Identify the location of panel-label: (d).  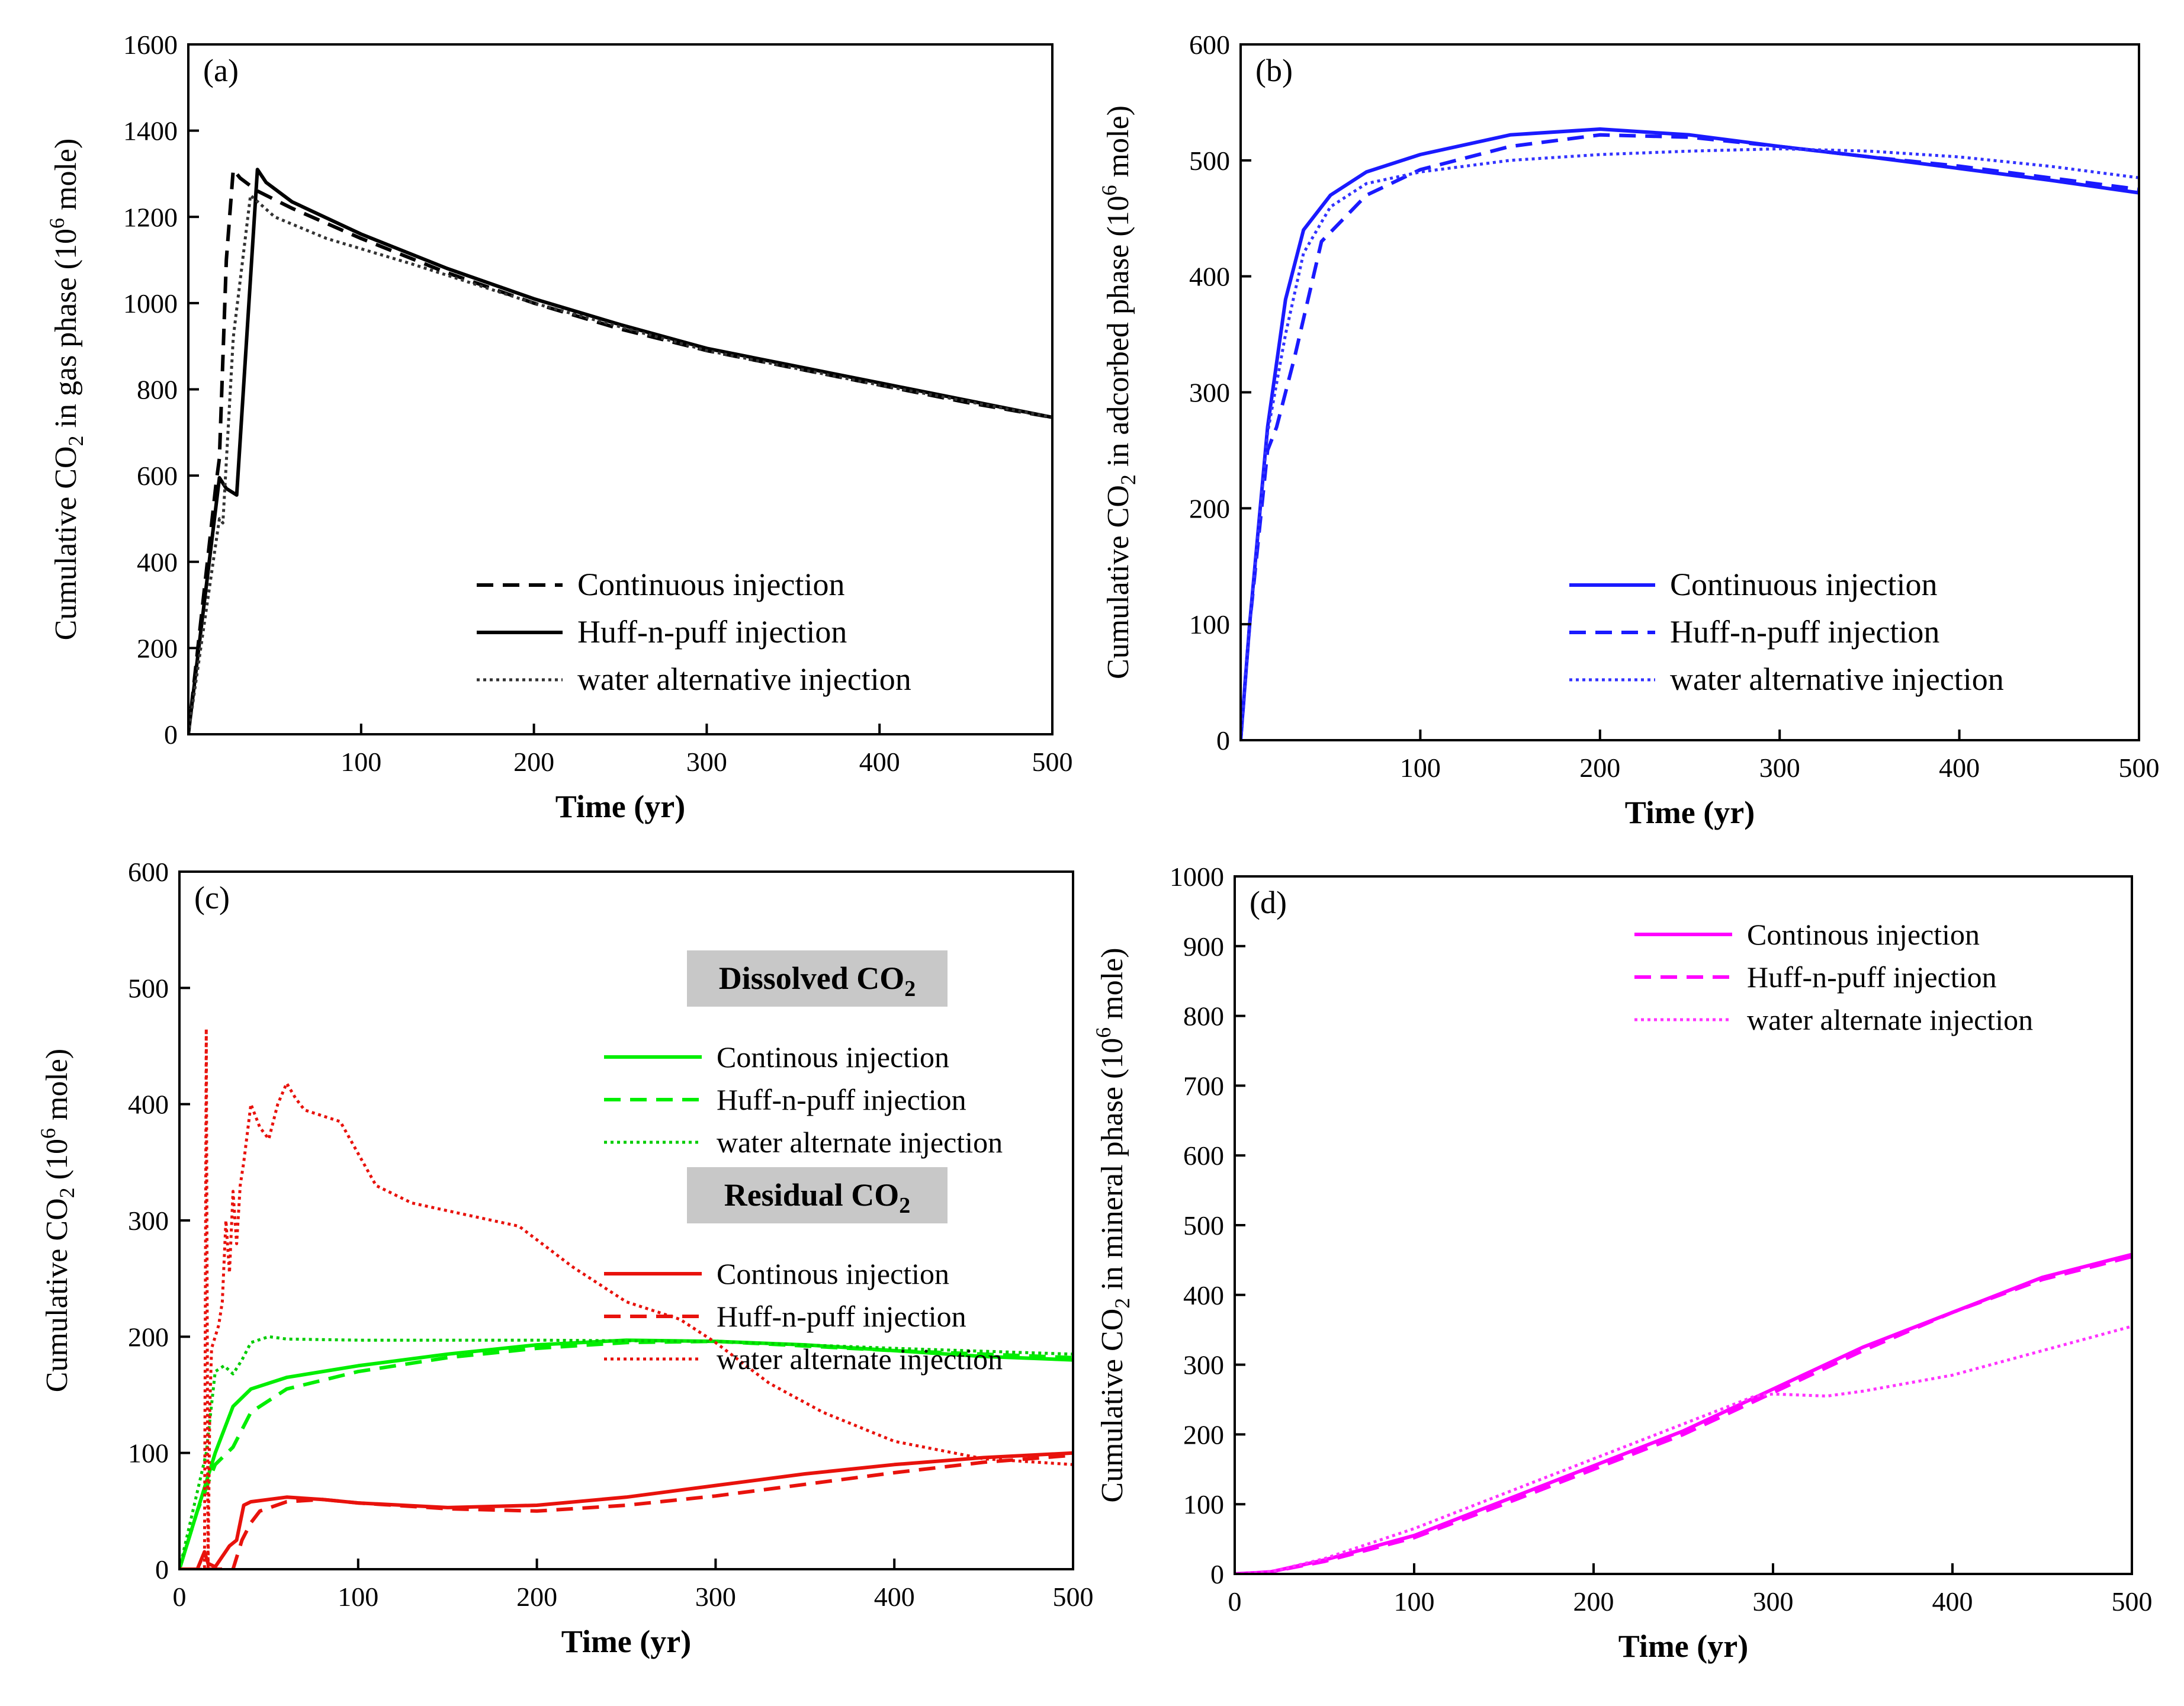
(1268, 902).